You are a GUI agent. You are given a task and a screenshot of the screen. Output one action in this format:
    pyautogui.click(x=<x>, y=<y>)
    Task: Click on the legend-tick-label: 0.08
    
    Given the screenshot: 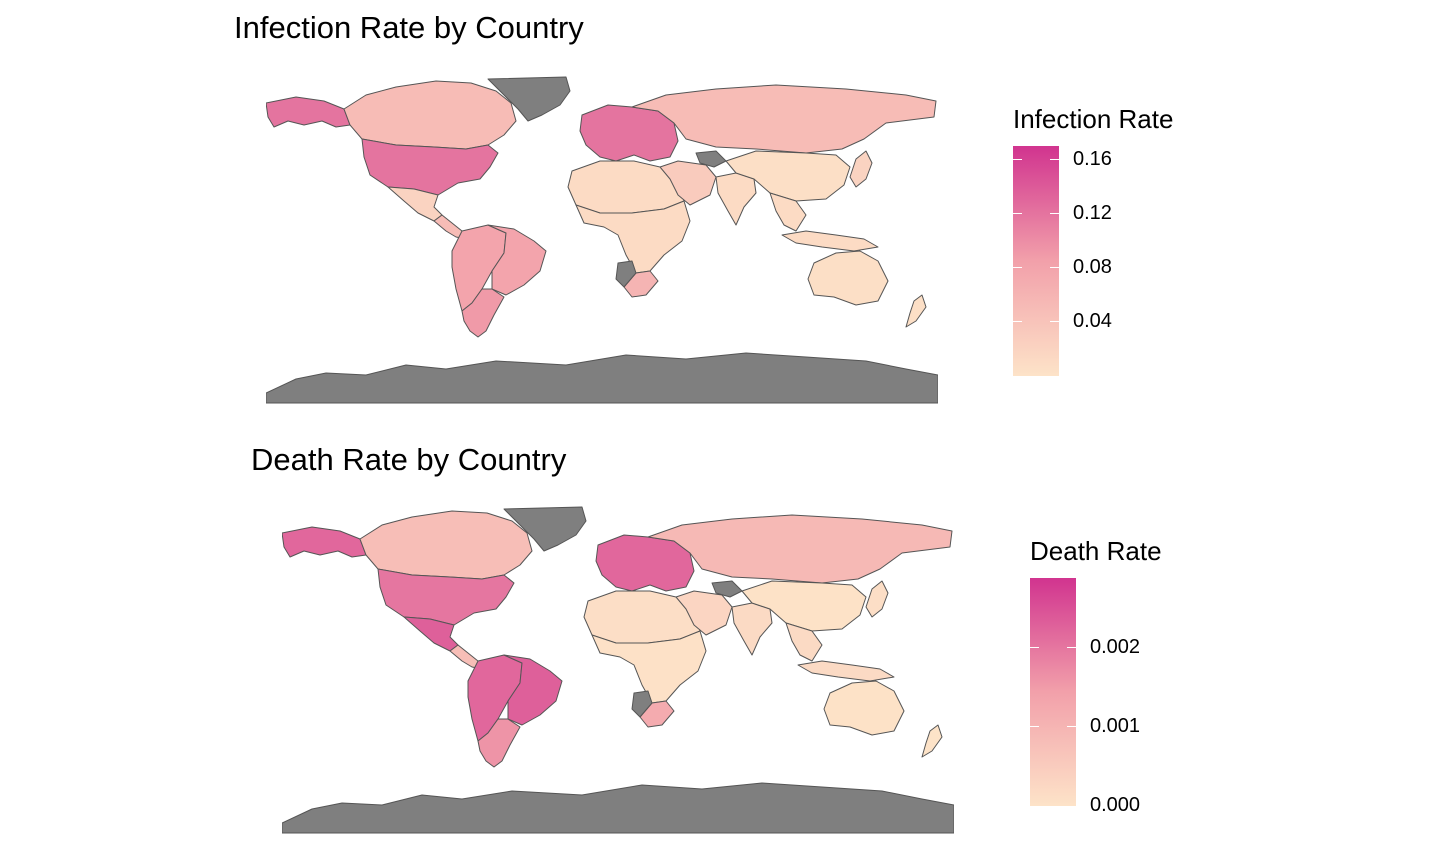 What is the action you would take?
    pyautogui.click(x=1092, y=266)
    